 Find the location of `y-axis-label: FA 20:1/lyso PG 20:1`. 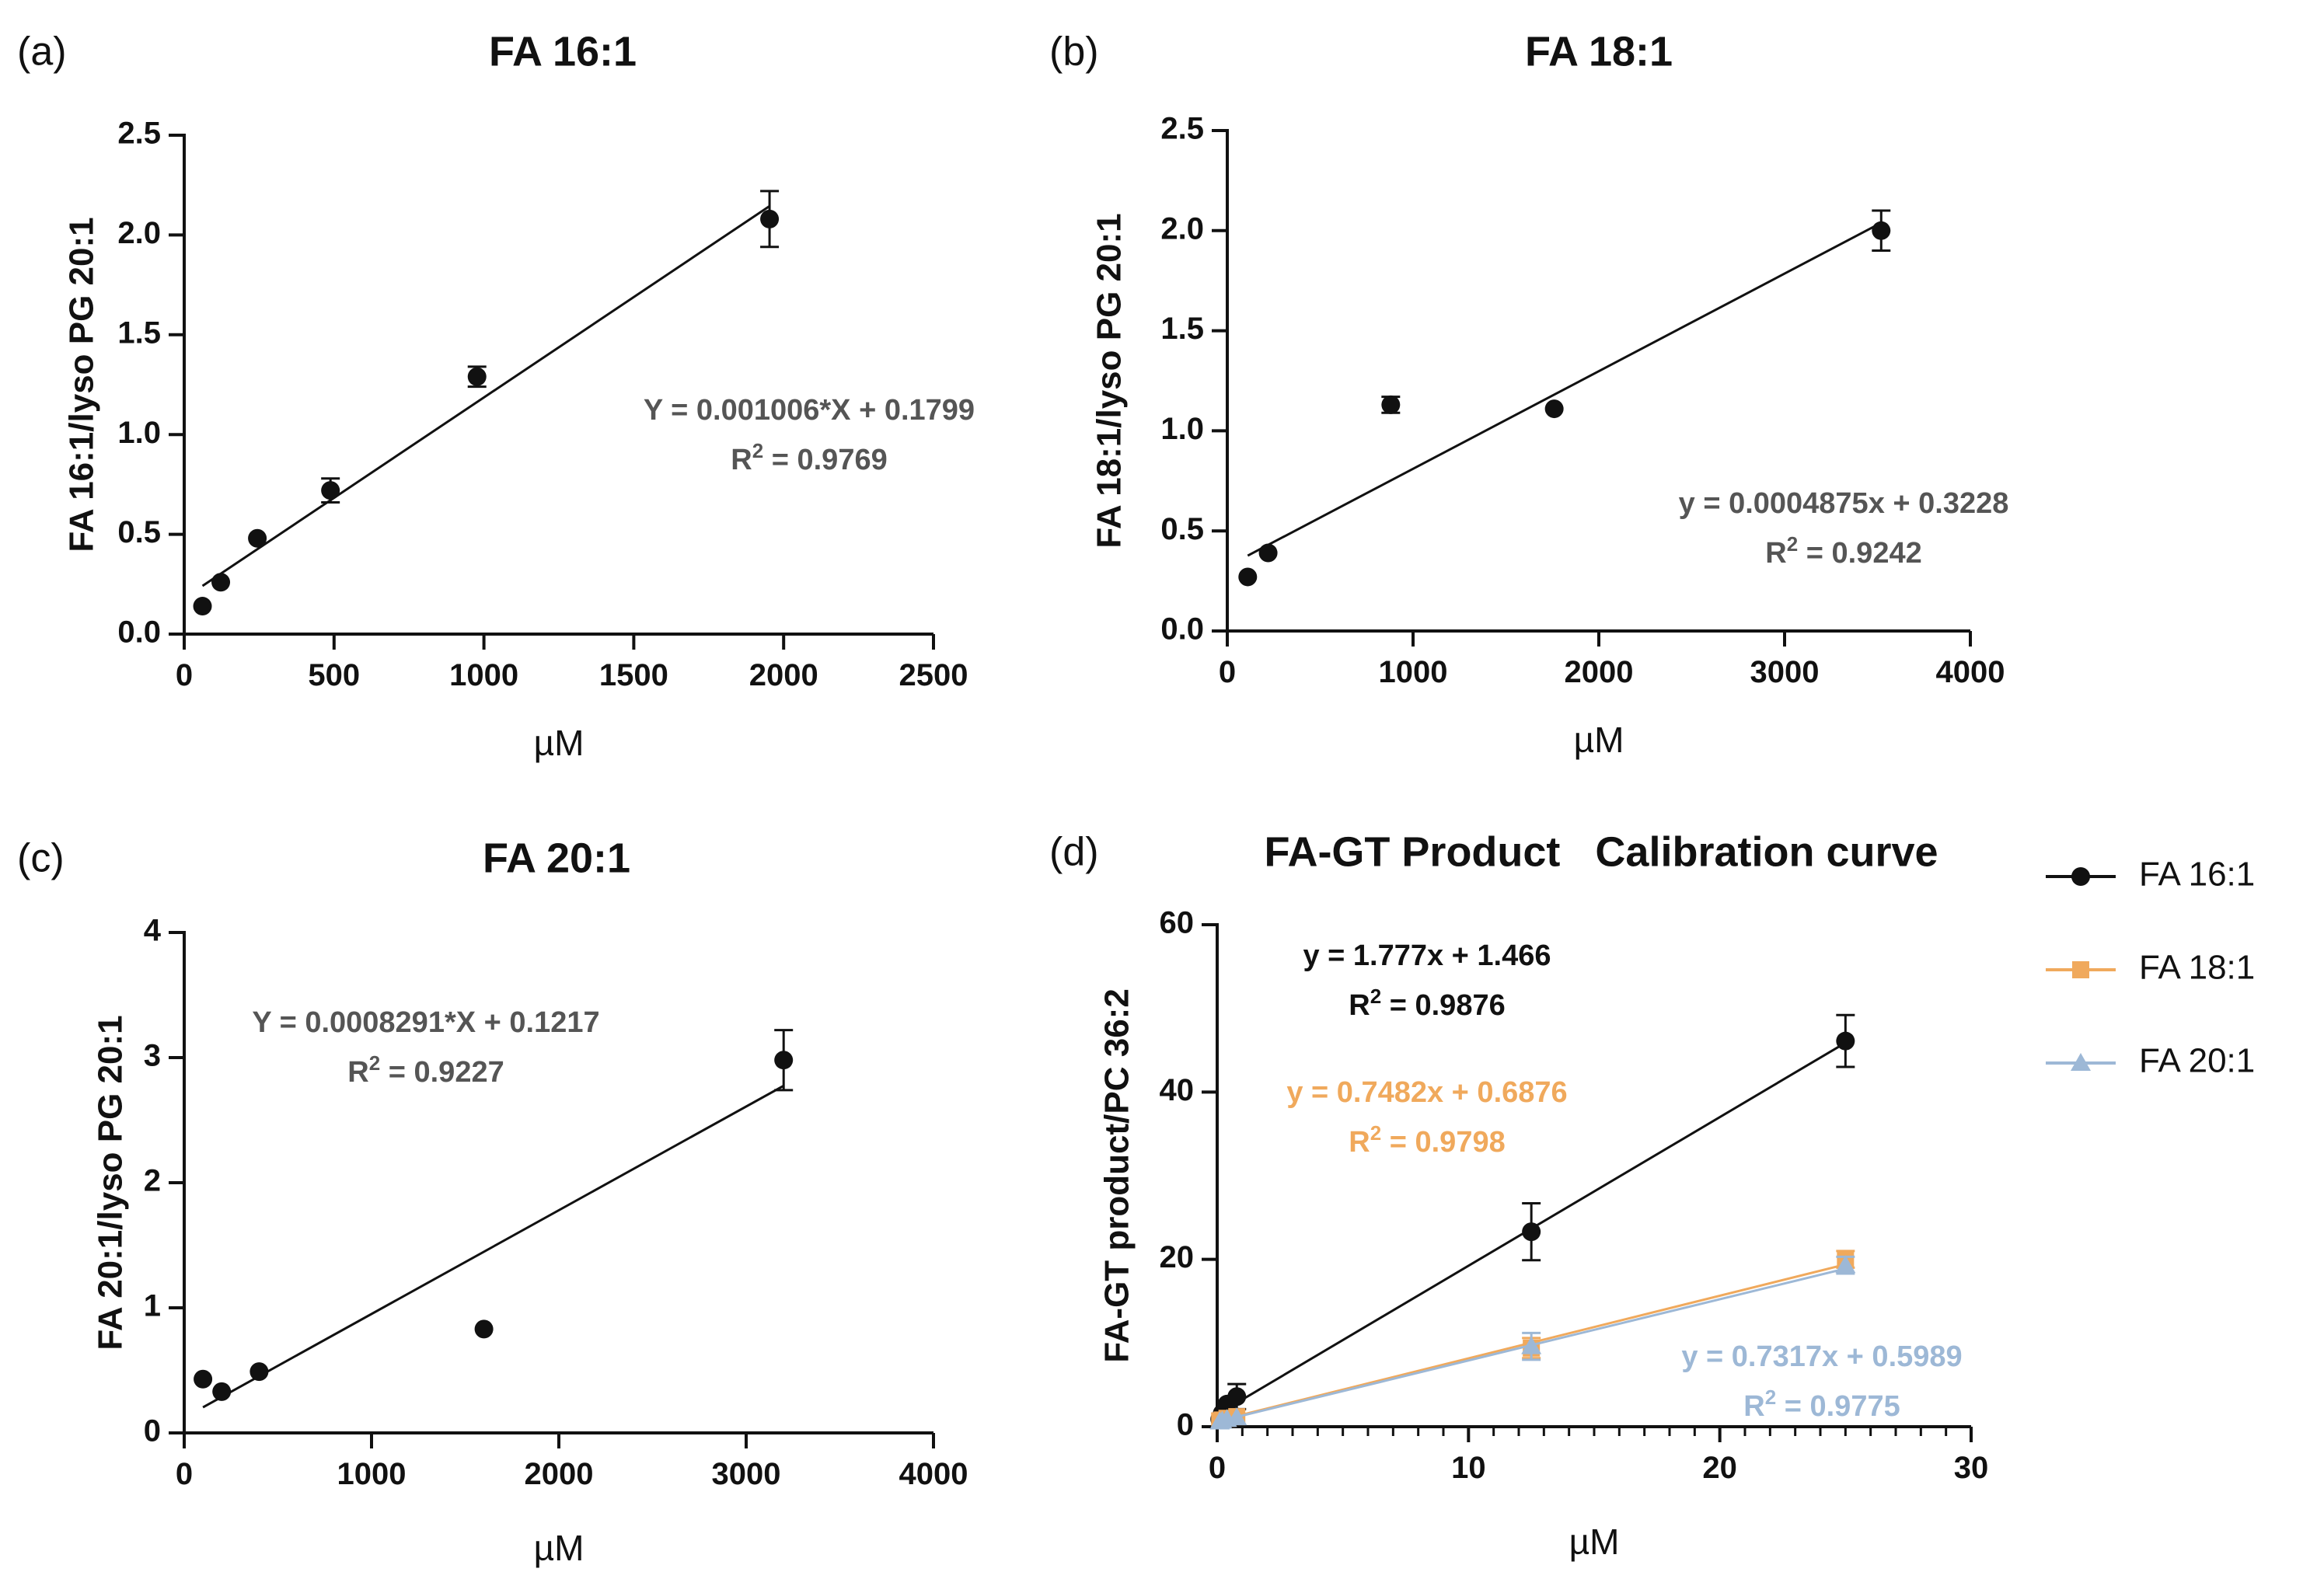

y-axis-label: FA 20:1/lyso PG 20:1 is located at coordinates (111, 1182).